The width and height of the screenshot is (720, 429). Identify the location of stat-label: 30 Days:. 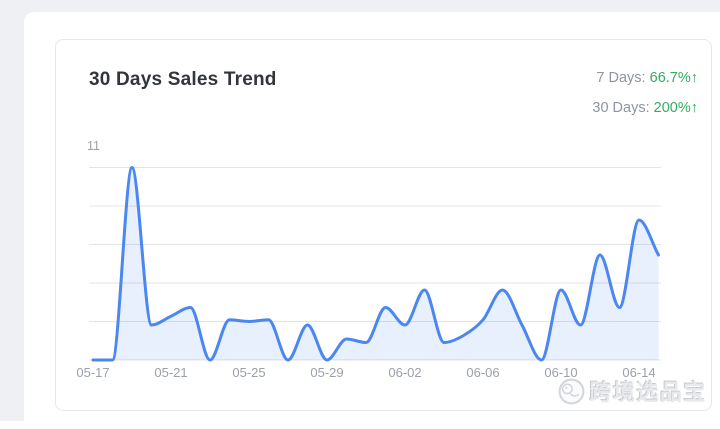
(621, 108).